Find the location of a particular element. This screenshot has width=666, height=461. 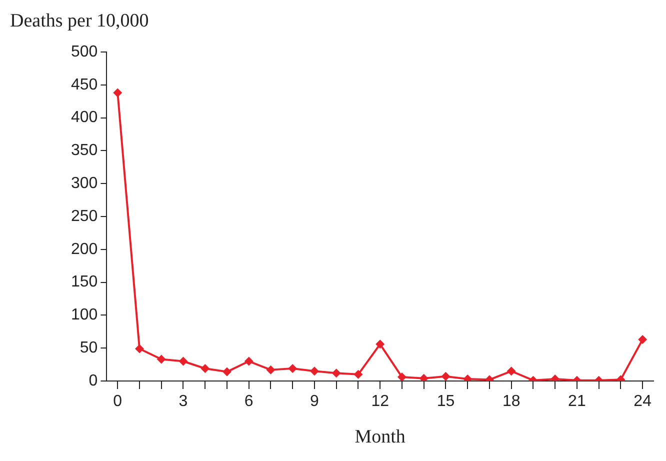

y-tick-label: 500 is located at coordinates (84, 51).